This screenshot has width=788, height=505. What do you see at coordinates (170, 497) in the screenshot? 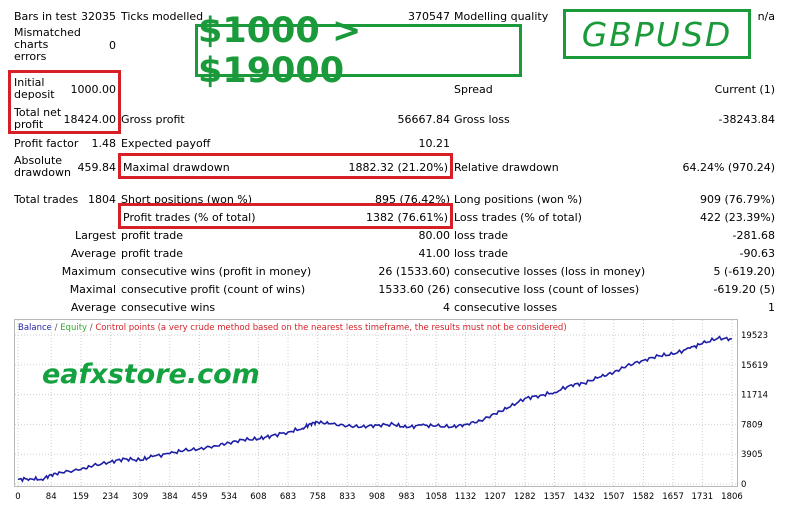
I see `x-tick-label: 384` at bounding box center [170, 497].